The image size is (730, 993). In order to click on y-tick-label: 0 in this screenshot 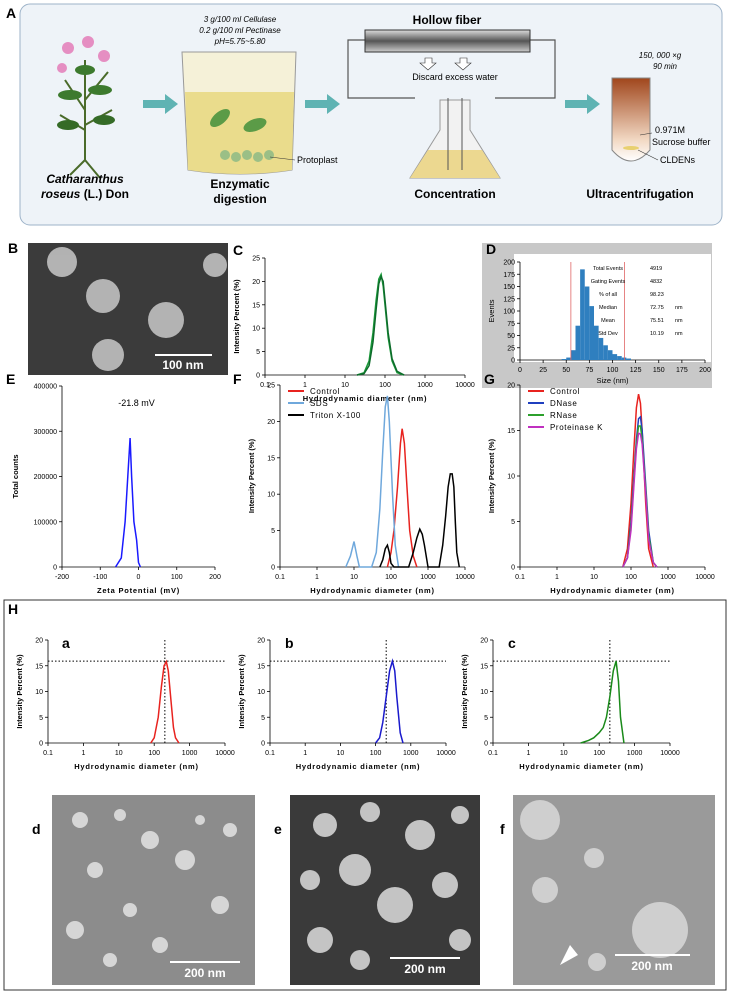, I will do `click(486, 744)`.